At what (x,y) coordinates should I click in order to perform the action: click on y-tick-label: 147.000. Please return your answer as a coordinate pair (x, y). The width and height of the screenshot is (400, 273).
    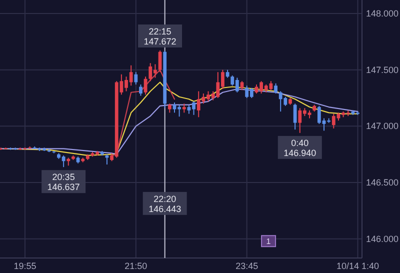
    Looking at the image, I should click on (382, 126).